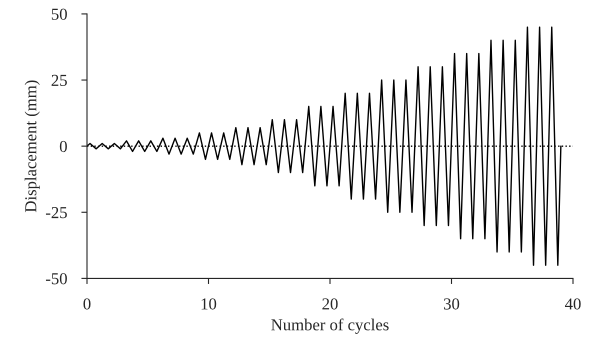 This screenshot has width=600, height=348. What do you see at coordinates (59, 80) in the screenshot?
I see `y-tick-label: 25` at bounding box center [59, 80].